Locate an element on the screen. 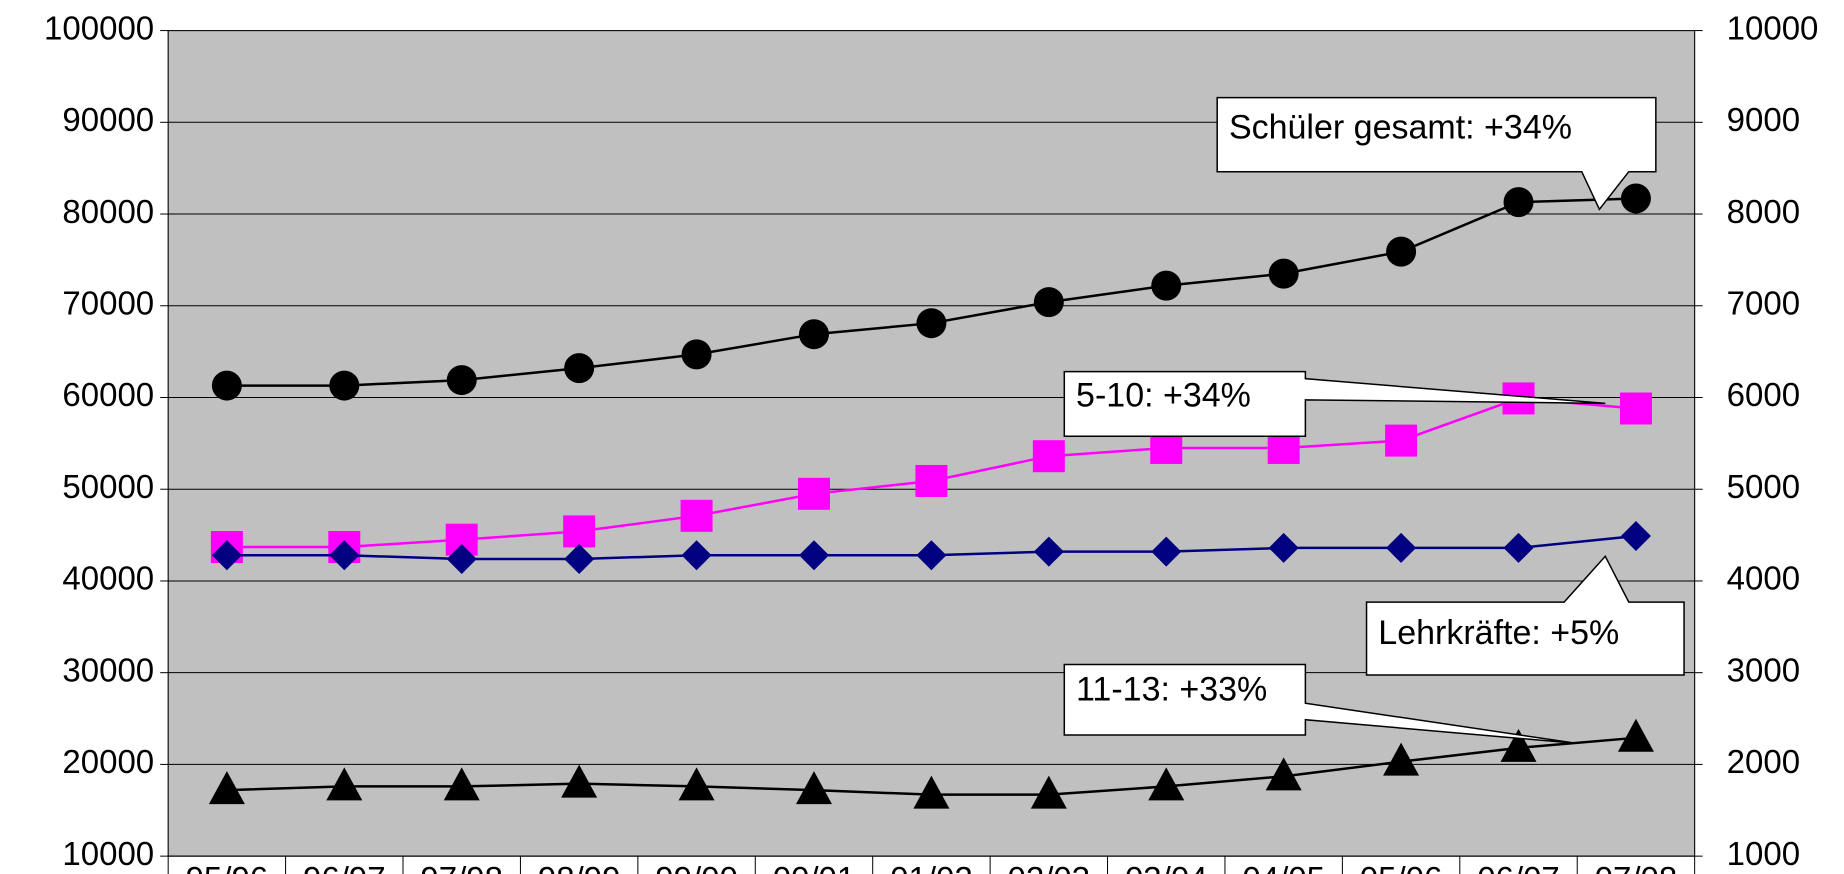 The image size is (1844, 874). y2-tick-label: 2000 is located at coordinates (1763, 761).